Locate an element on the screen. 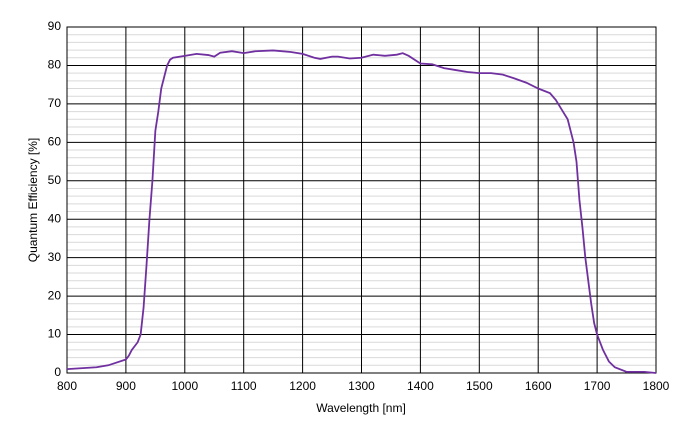 Image resolution: width=690 pixels, height=428 pixels. y-tick-label: 60 is located at coordinates (55, 142).